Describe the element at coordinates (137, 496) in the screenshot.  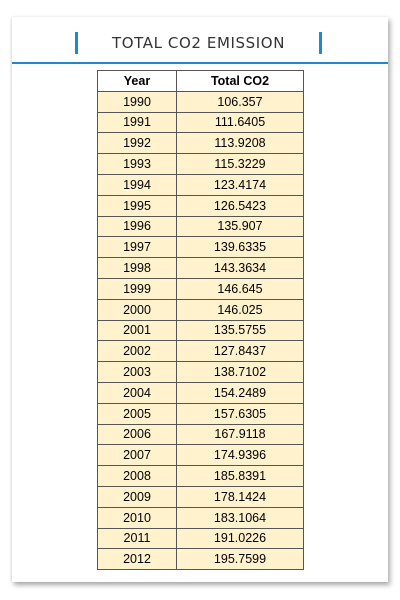
I see `cell-year: 2009` at that location.